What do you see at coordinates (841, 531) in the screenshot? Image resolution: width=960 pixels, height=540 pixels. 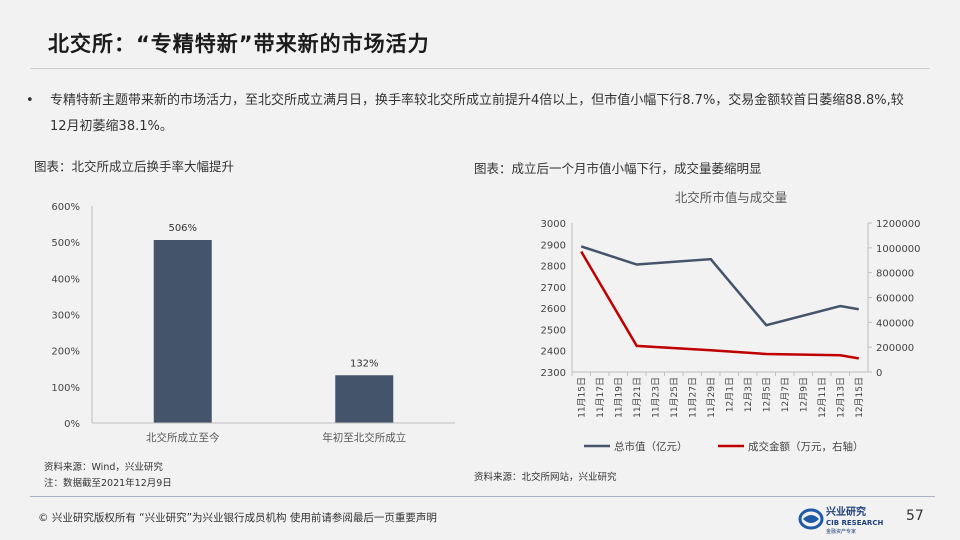 I see `logo-sub: 金融资产专家` at bounding box center [841, 531].